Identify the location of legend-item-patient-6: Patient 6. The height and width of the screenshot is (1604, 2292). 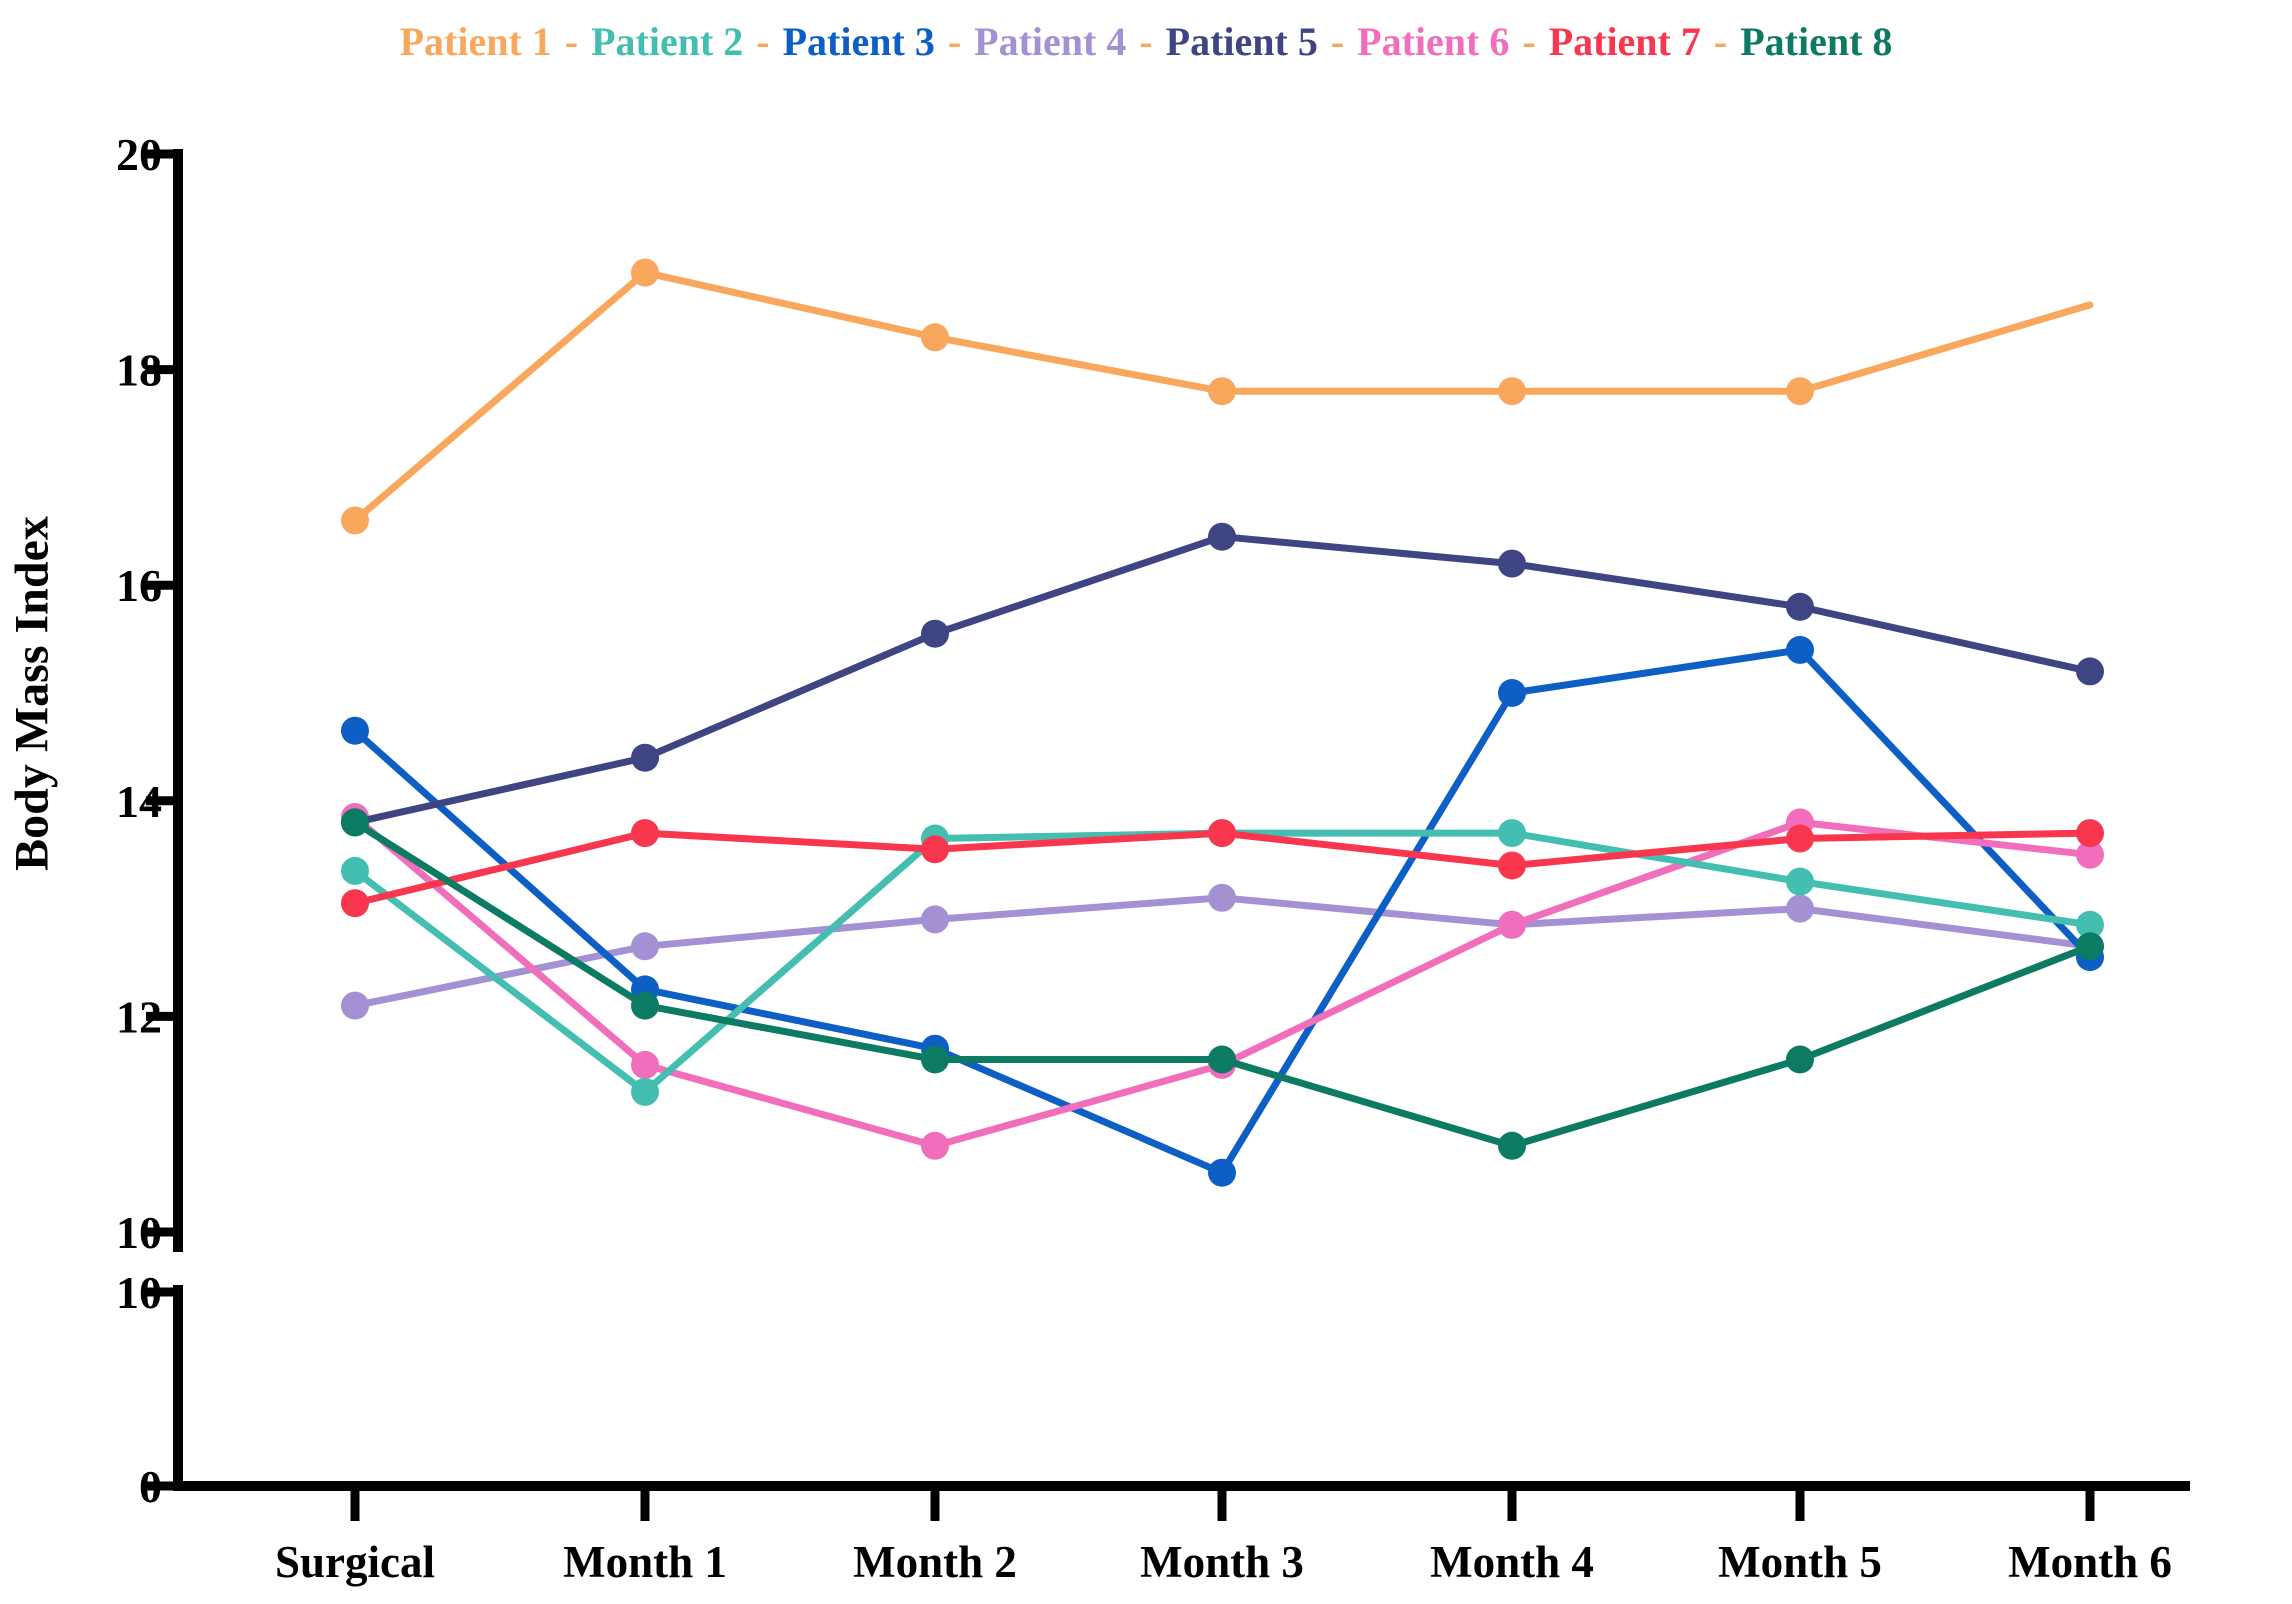
(1433, 41).